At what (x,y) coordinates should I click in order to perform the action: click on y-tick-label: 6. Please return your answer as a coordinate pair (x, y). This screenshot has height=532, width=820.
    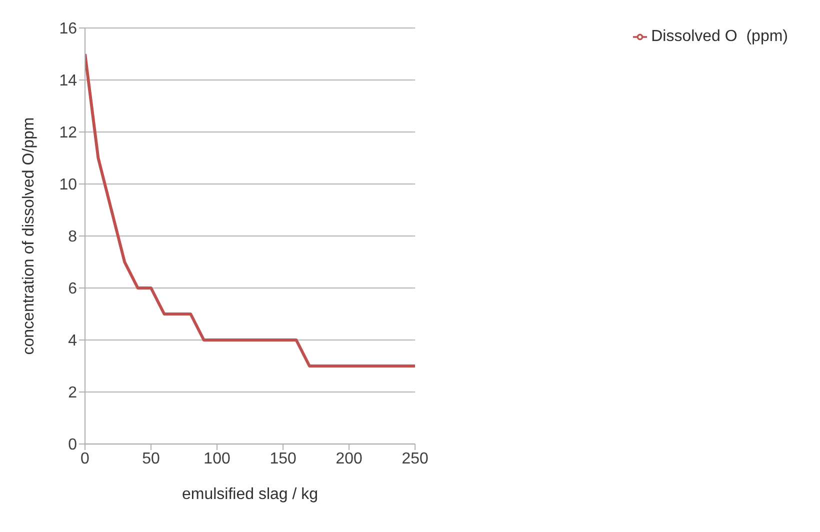
    Looking at the image, I should click on (73, 289).